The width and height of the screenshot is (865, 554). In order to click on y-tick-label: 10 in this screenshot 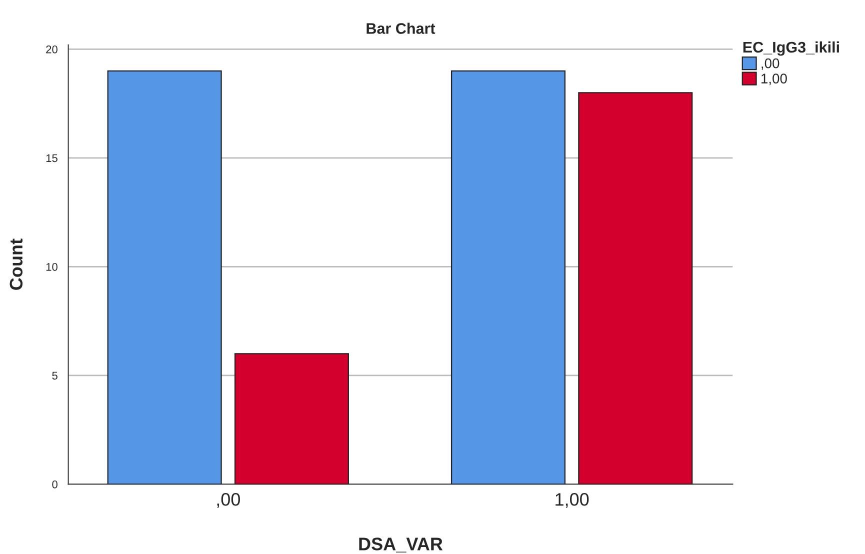, I will do `click(52, 266)`.